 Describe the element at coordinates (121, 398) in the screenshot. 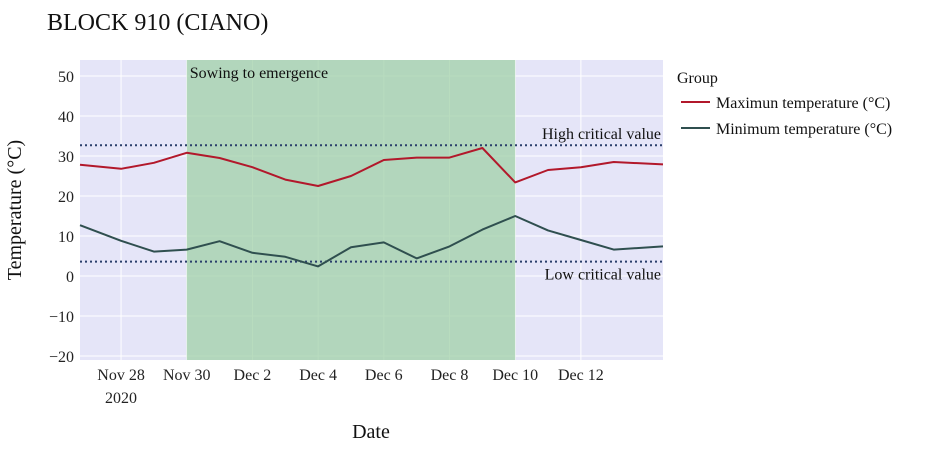

I see `x-tick-sublabel: 2020` at that location.